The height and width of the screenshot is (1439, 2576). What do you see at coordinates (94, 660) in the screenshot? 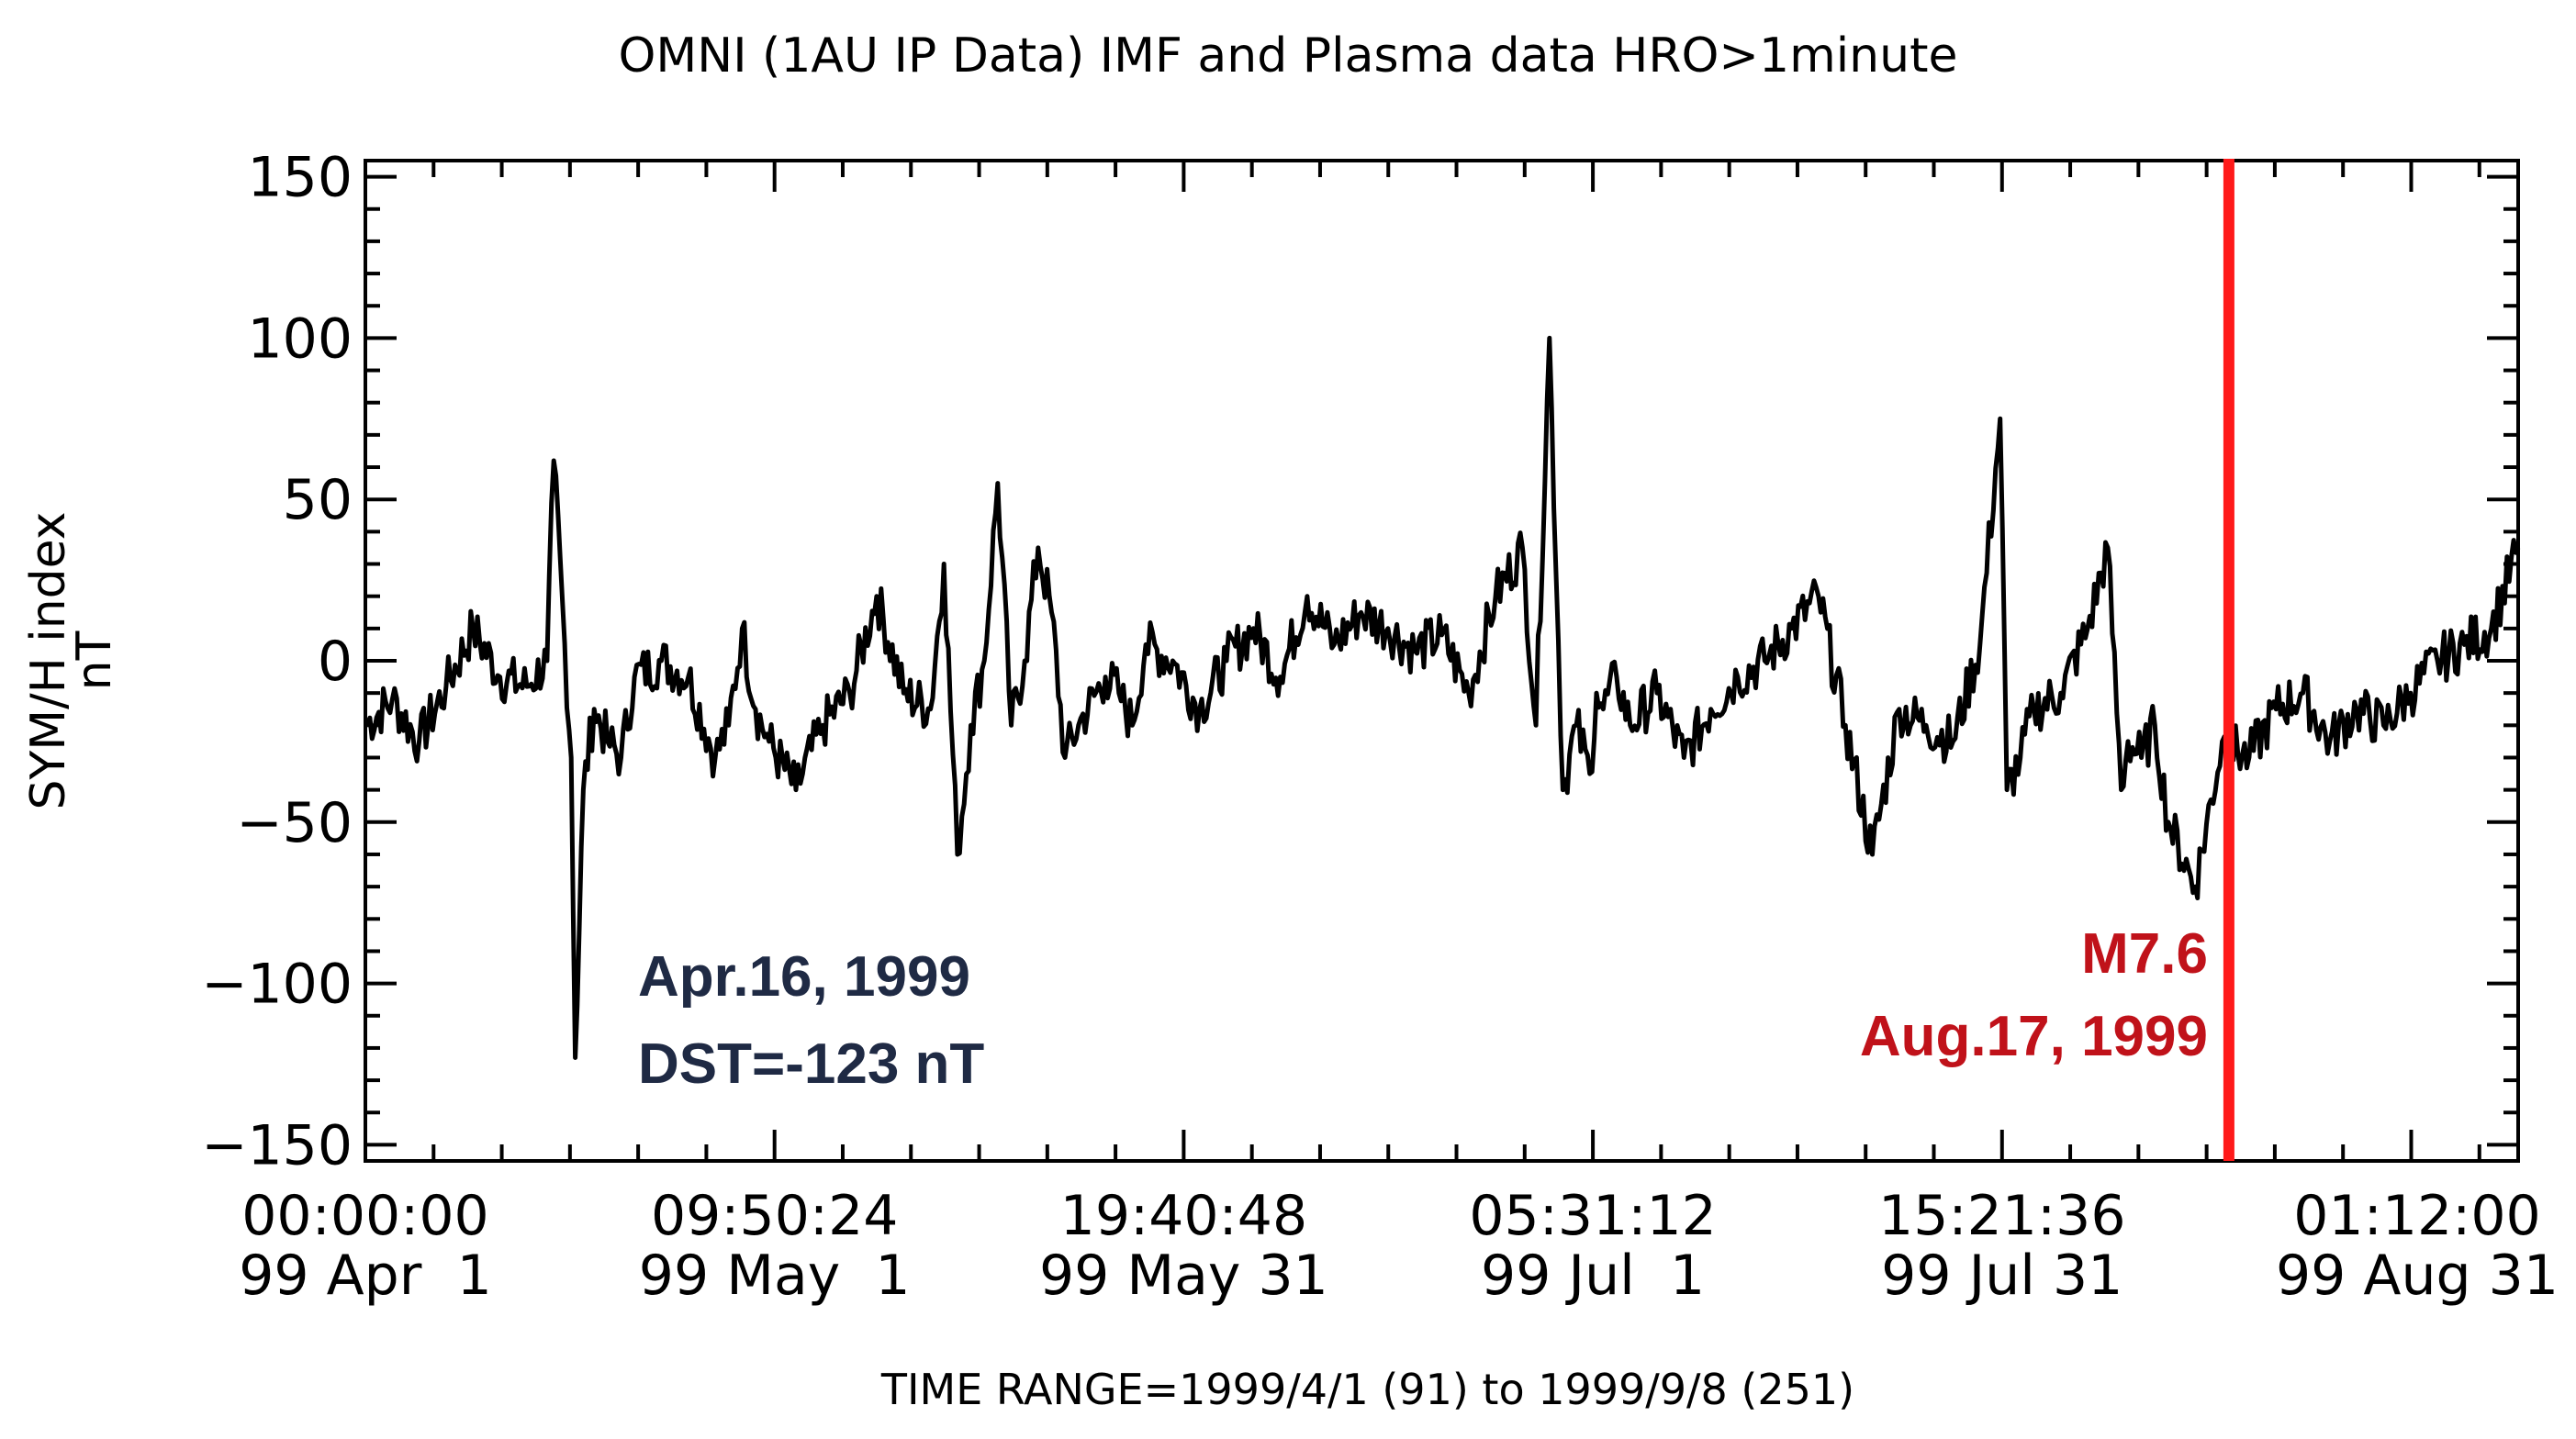
I see `y-axis-label-unit: nT` at bounding box center [94, 660].